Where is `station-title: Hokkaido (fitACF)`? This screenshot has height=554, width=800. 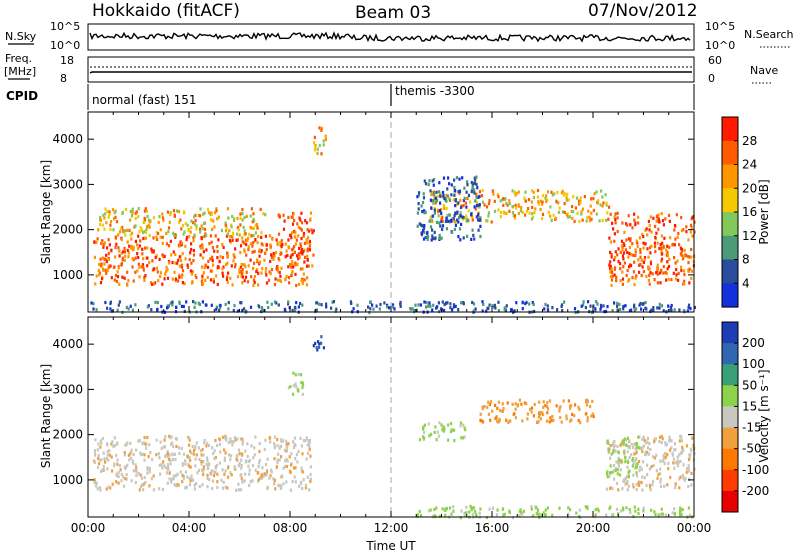
station-title: Hokkaido (fitACF) is located at coordinates (166, 11).